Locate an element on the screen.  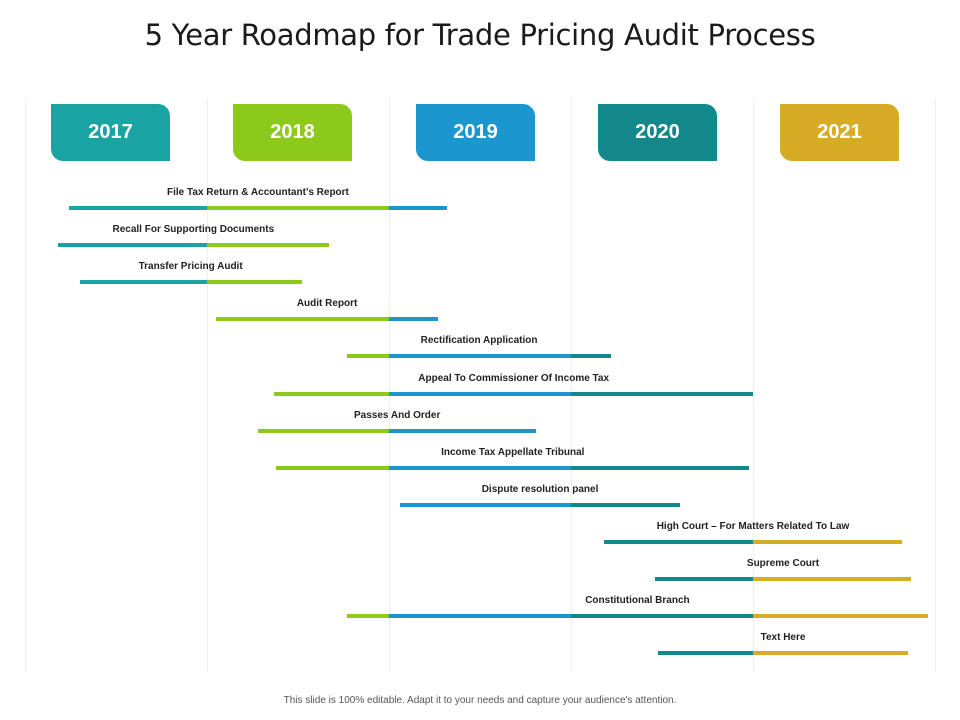
task-label: Text Here is located at coordinates (783, 638).